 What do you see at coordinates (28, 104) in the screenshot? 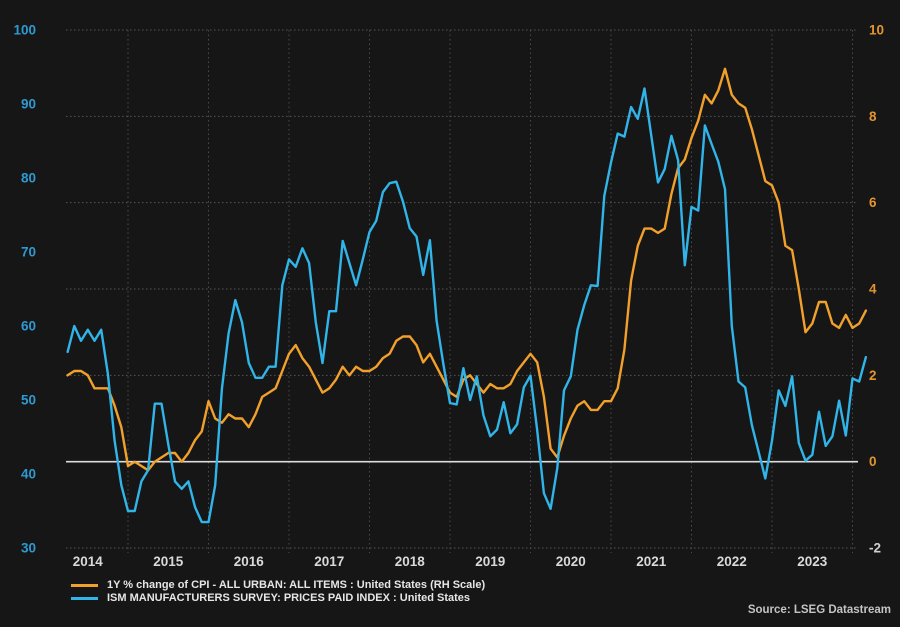
I see `left-axis-tick-label: 90` at bounding box center [28, 104].